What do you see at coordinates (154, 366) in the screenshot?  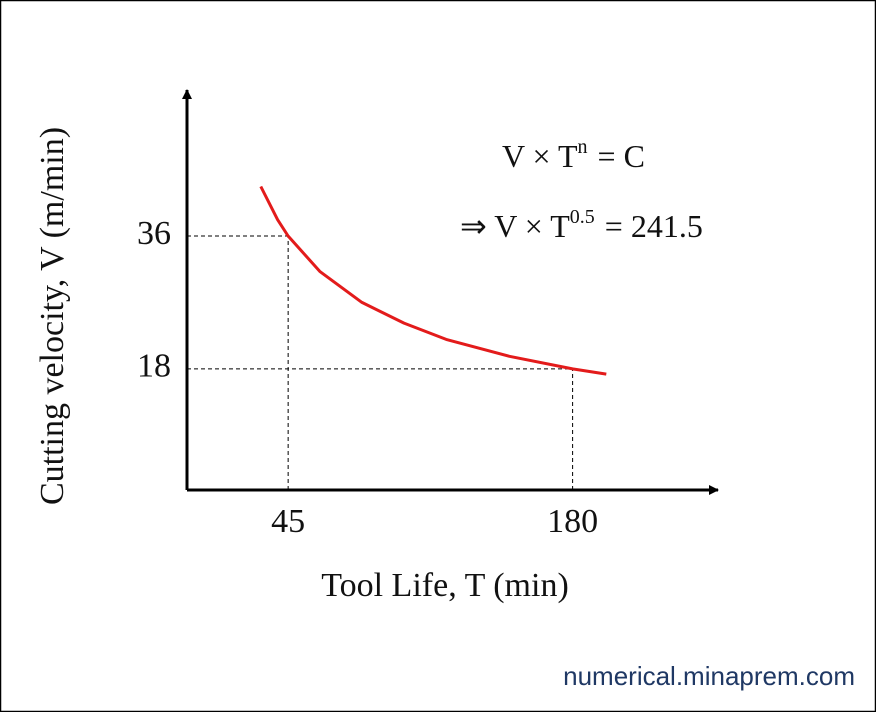 I see `y-tick-label: 18` at bounding box center [154, 366].